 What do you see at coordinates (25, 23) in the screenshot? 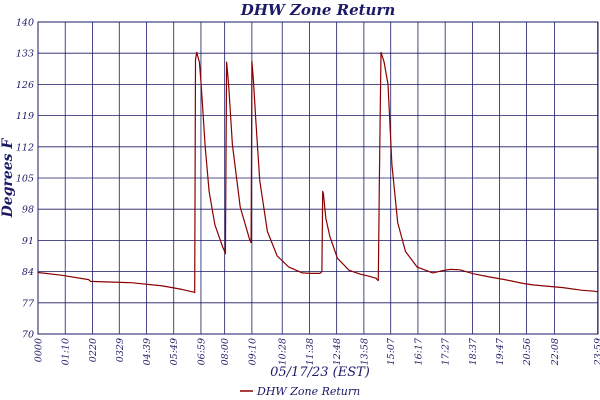
I see `y-tick-label: 140` at bounding box center [25, 23].